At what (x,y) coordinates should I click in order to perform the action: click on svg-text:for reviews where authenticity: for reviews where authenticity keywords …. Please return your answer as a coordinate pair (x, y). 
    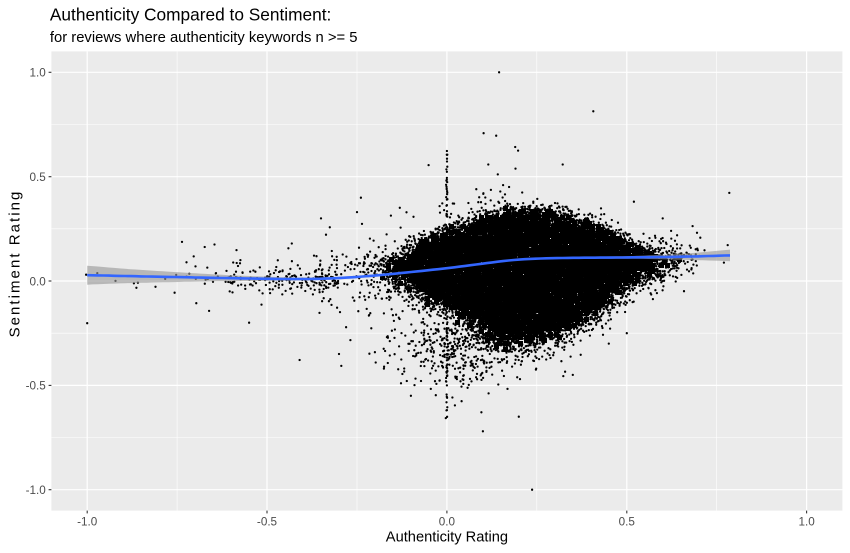
    Looking at the image, I should click on (204, 38).